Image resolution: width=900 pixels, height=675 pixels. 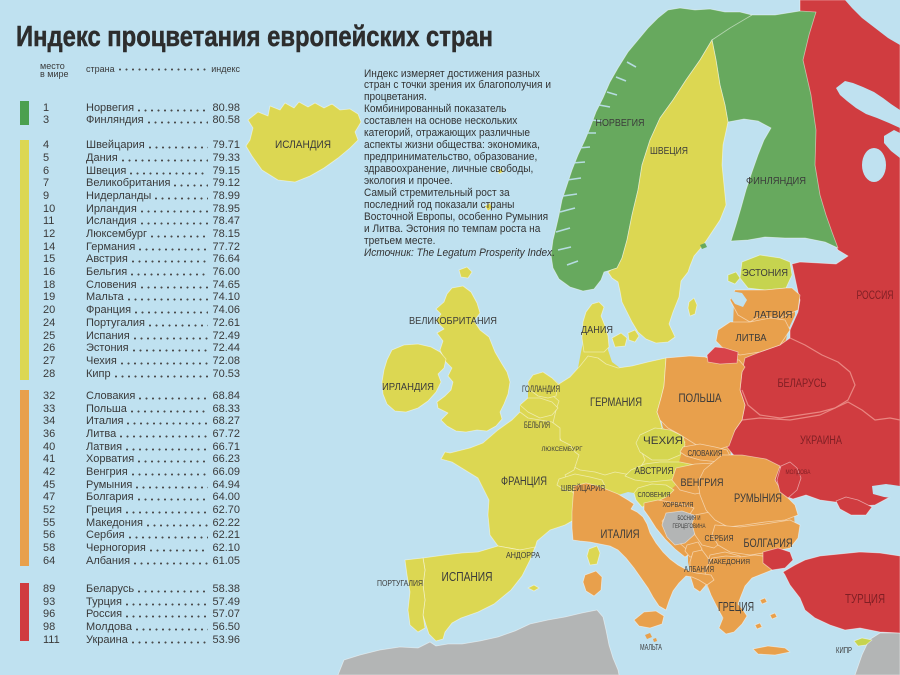 What do you see at coordinates (654, 495) in the screenshot?
I see `svg-text: СЛОВЕНИЯ` at bounding box center [654, 495].